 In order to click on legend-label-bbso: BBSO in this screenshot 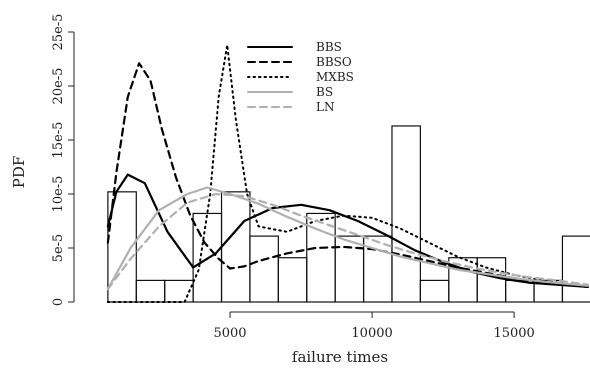, I will do `click(334, 62)`.